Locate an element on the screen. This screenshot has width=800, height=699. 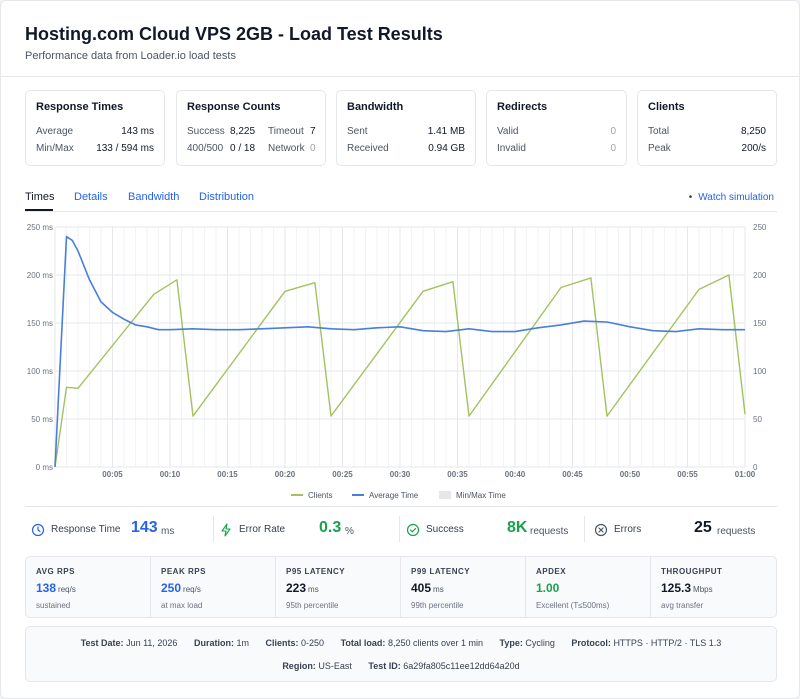
info-label: Protocol: is located at coordinates (591, 643).